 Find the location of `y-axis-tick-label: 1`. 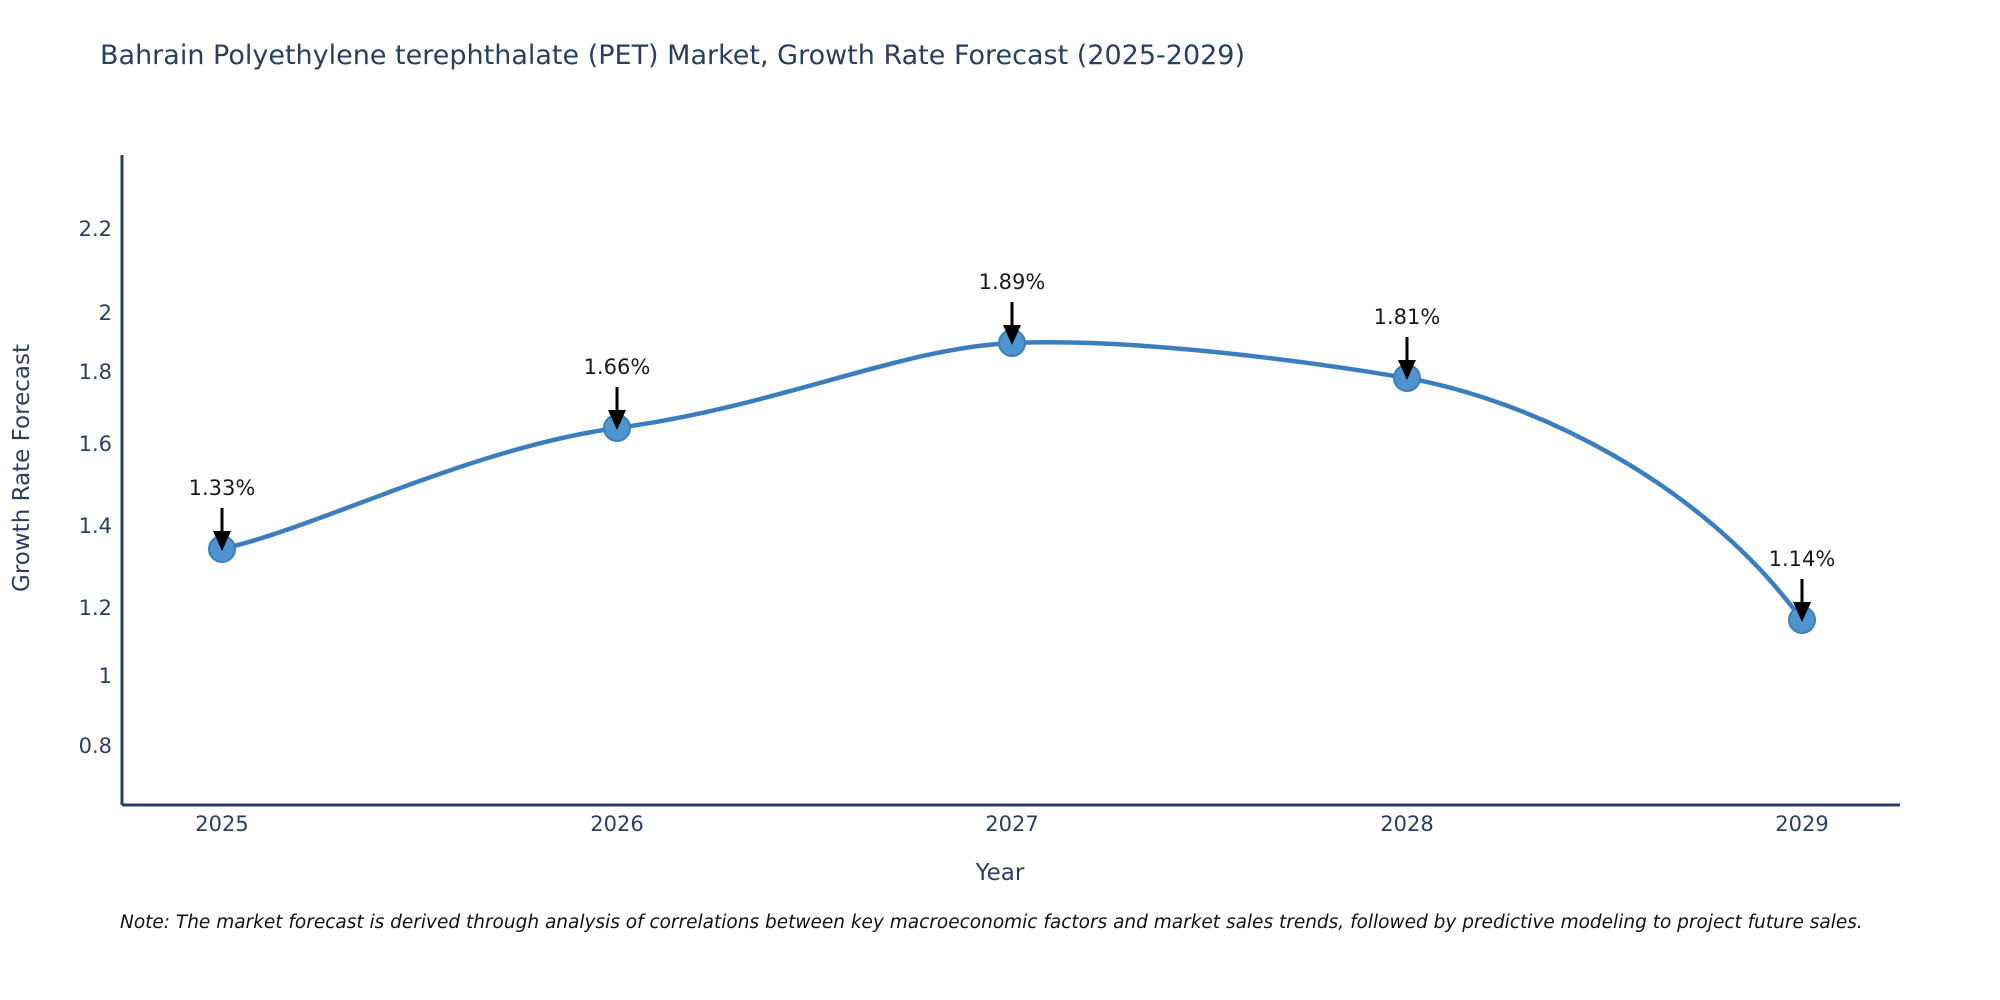

y-axis-tick-label: 1 is located at coordinates (105, 676).